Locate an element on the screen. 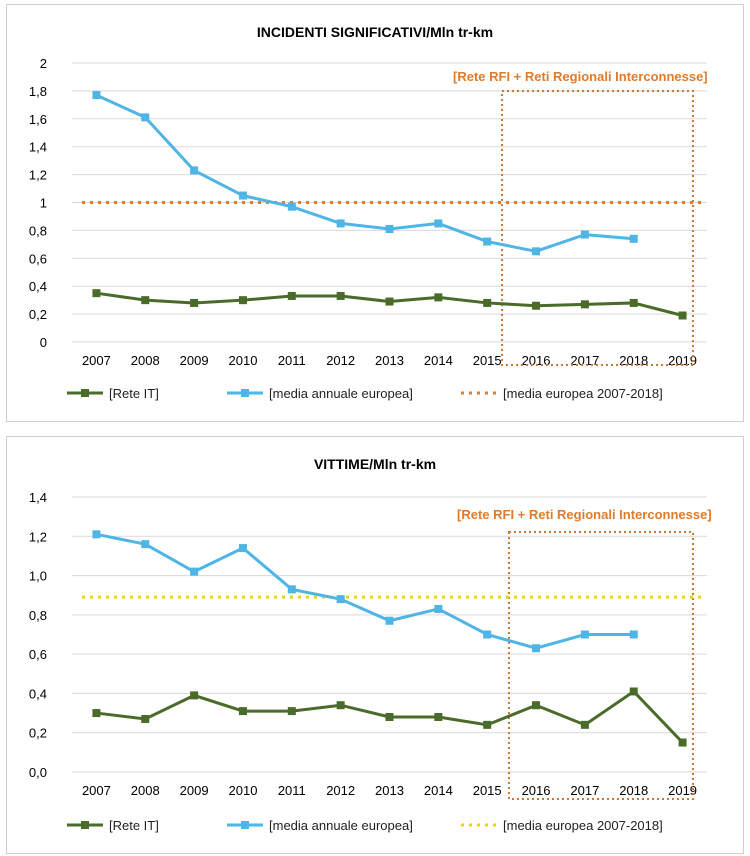 Image resolution: width=750 pixels, height=856 pixels. y-tick-label: 0,0 is located at coordinates (38, 772).